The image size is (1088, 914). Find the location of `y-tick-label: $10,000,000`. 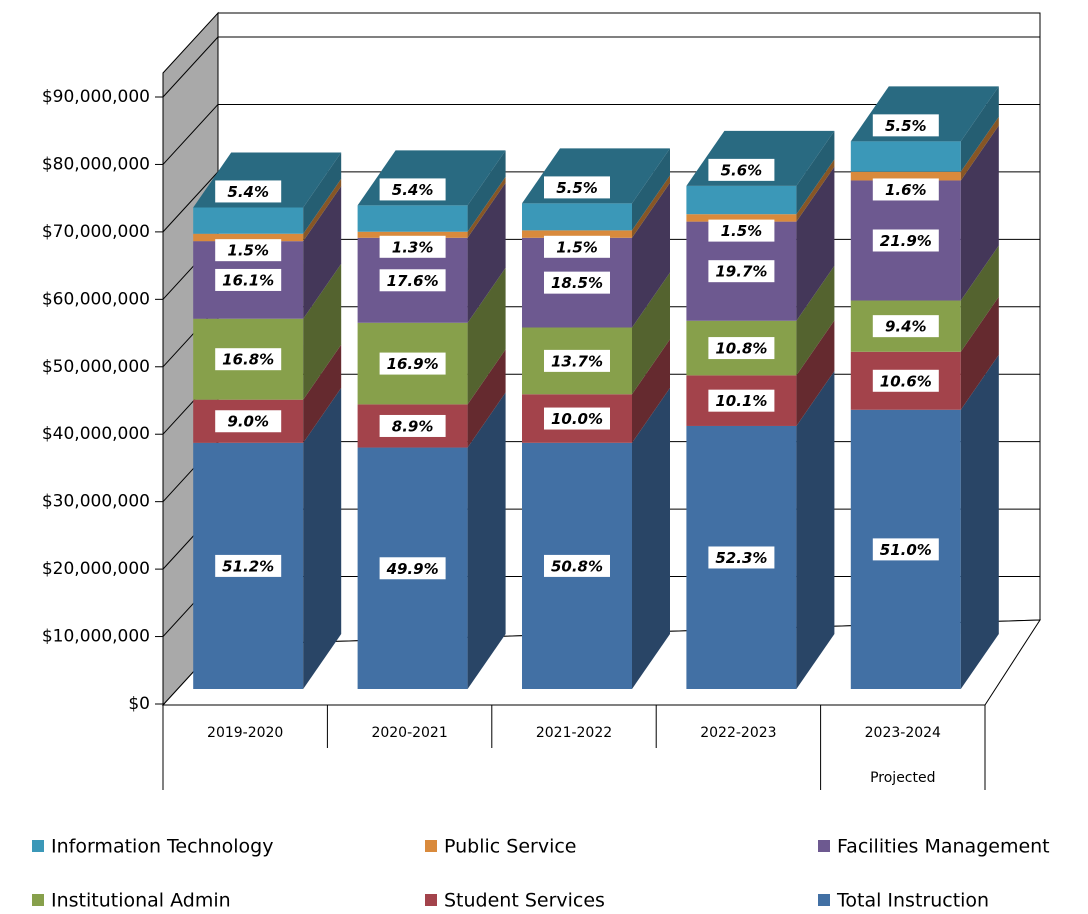

y-tick-label: $10,000,000 is located at coordinates (96, 637).